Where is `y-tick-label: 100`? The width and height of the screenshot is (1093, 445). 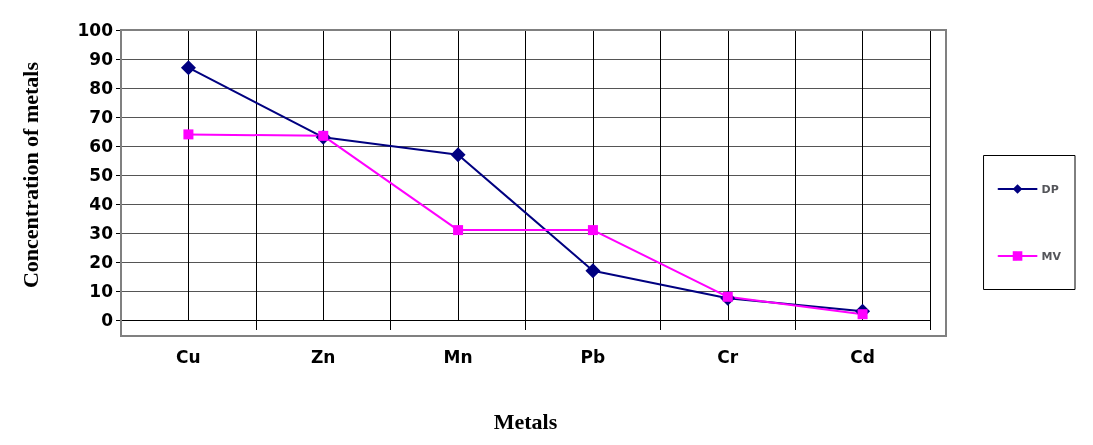 y-tick-label: 100 is located at coordinates (95, 30).